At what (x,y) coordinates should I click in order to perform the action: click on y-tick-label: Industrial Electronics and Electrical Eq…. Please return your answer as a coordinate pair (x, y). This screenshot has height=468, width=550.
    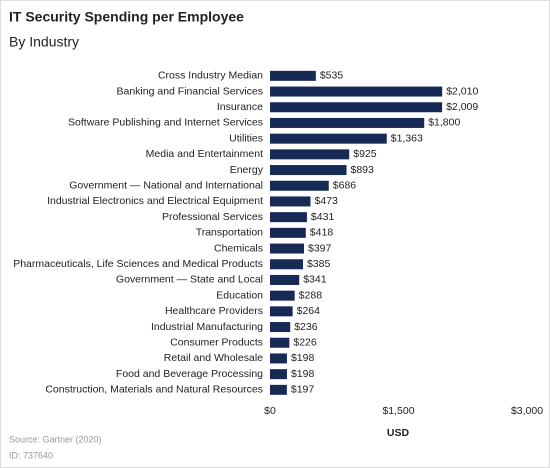
    Looking at the image, I should click on (155, 201).